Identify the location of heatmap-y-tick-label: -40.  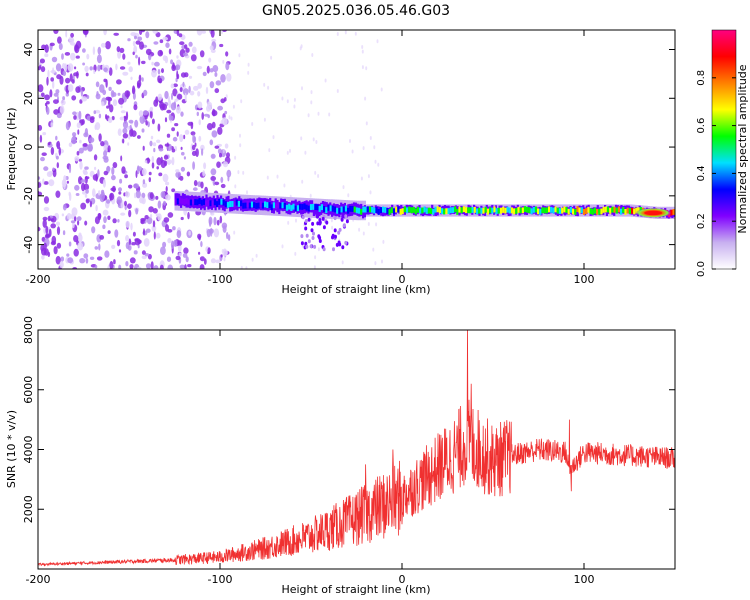
(28, 245).